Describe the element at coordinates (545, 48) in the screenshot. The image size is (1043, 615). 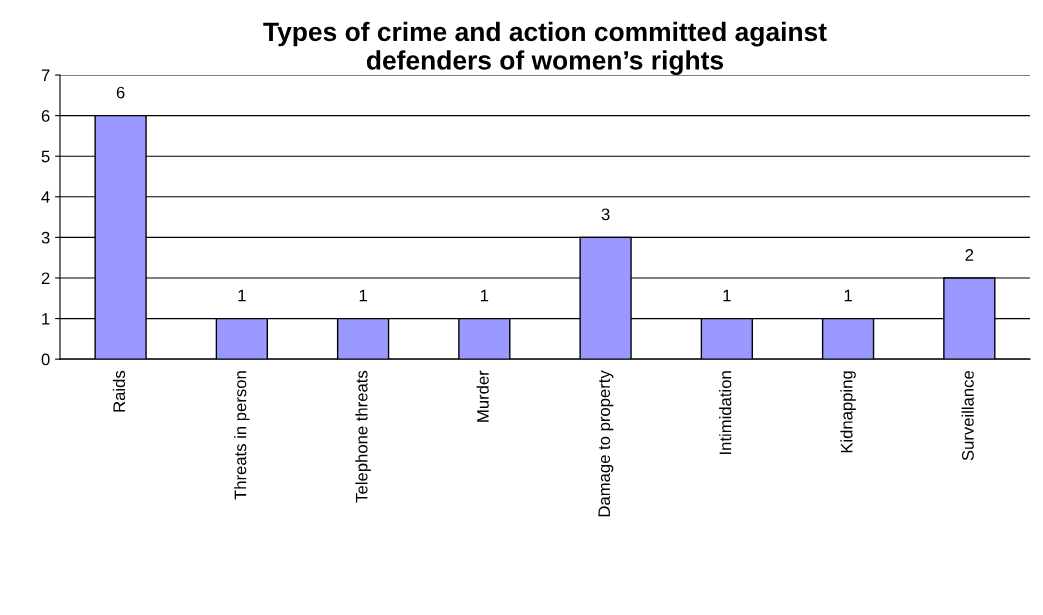
I see `chart-title: Types of crime and action committed against defenders of women’s rights` at that location.